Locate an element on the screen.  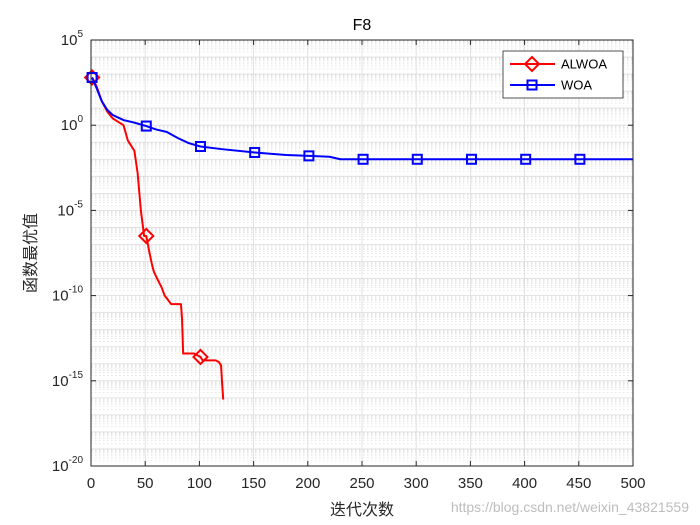
x-tick-label: 50 is located at coordinates (145, 483).